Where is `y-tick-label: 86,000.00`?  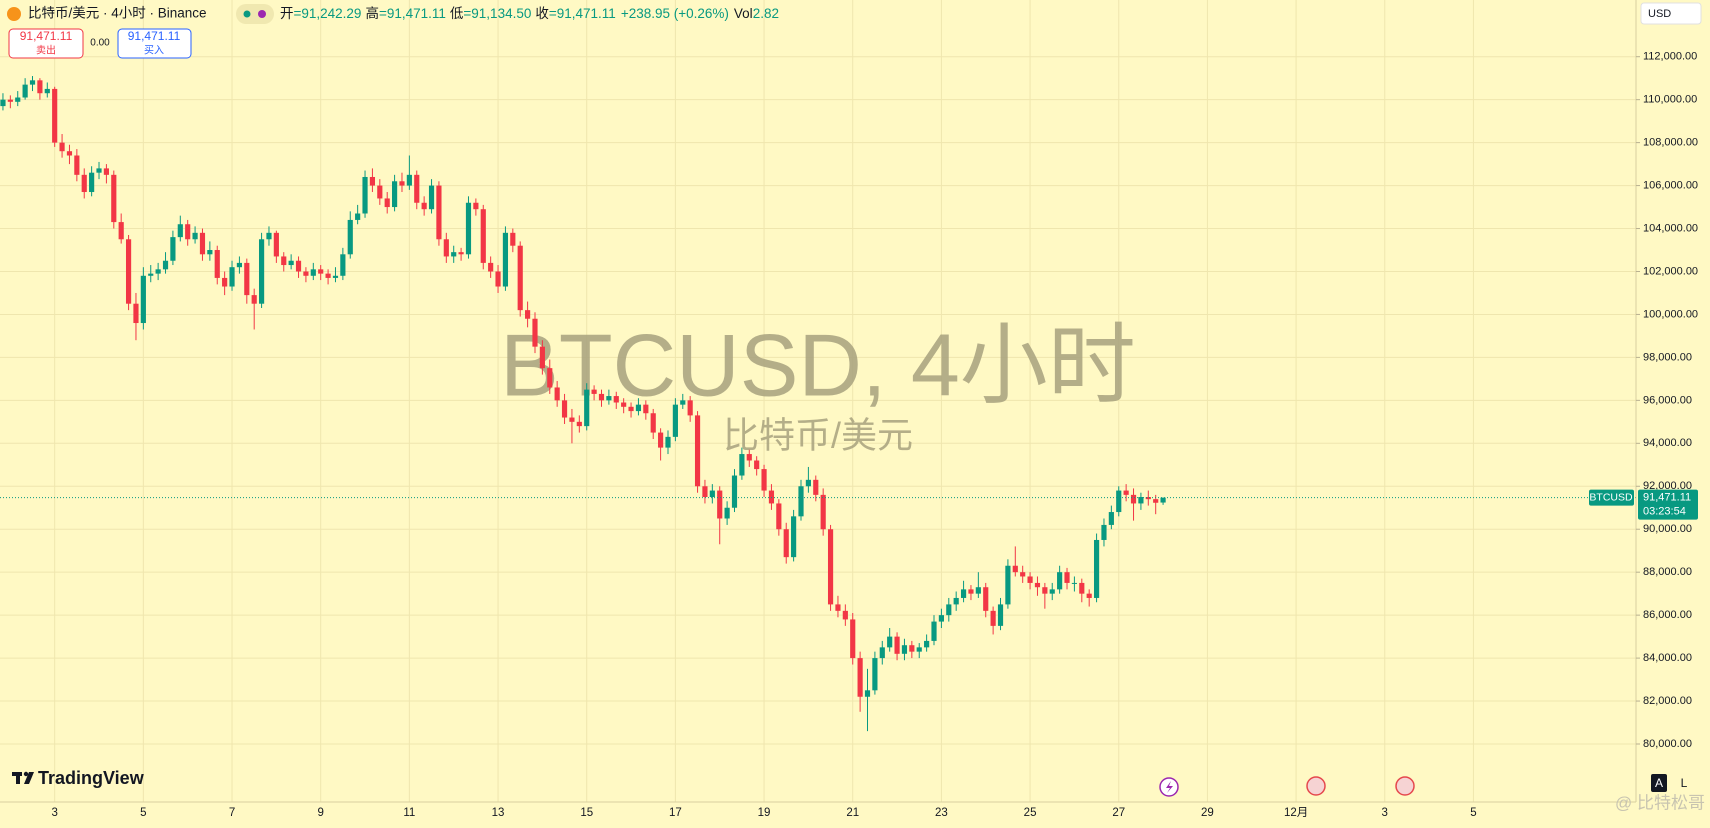 y-tick-label: 86,000.00 is located at coordinates (1667, 615).